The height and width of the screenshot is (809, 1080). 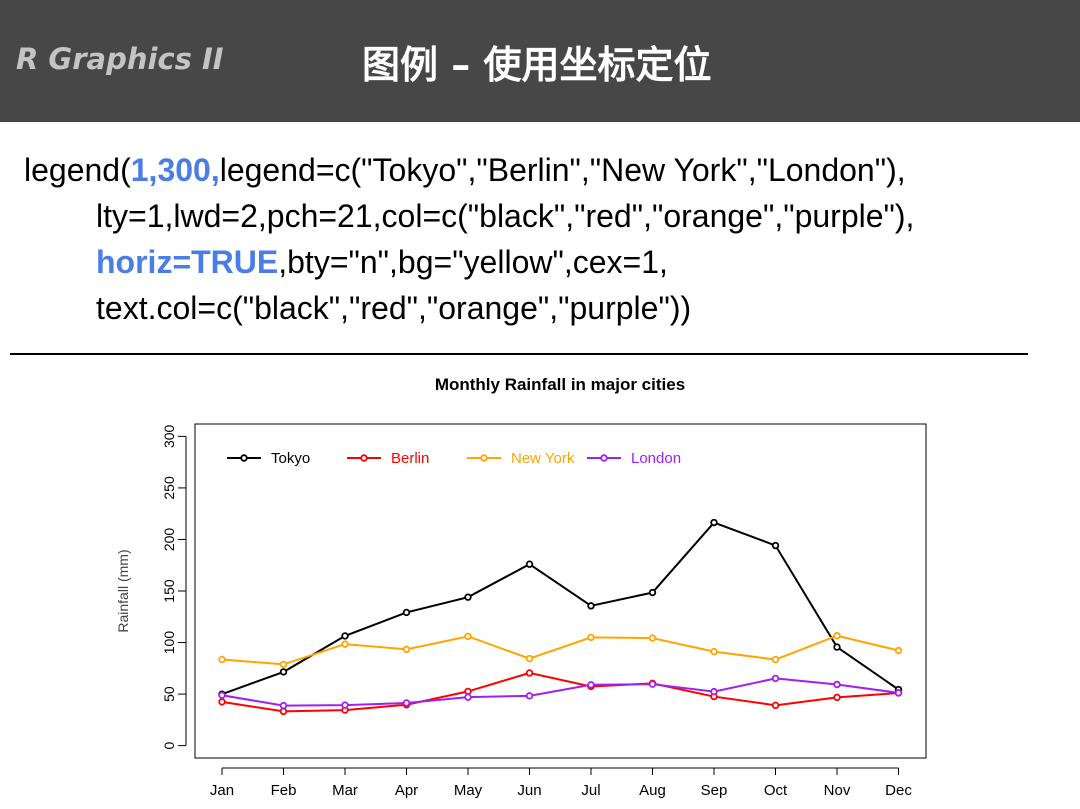 I want to click on y-axis-label: Rainfall (mm), so click(x=123, y=590).